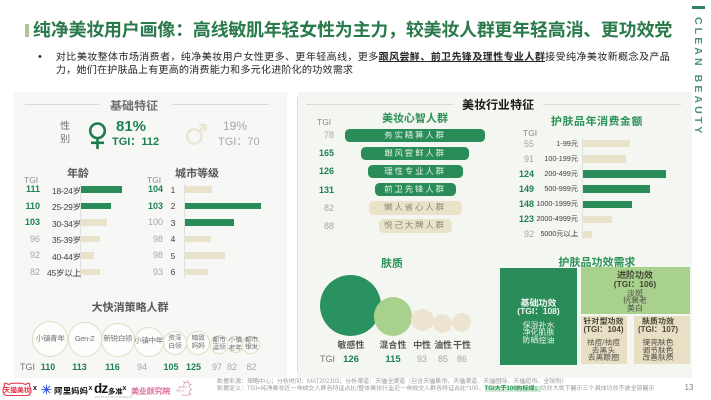 The width and height of the screenshot is (711, 400). I want to click on svg-text: HELLO, so click(183, 387).